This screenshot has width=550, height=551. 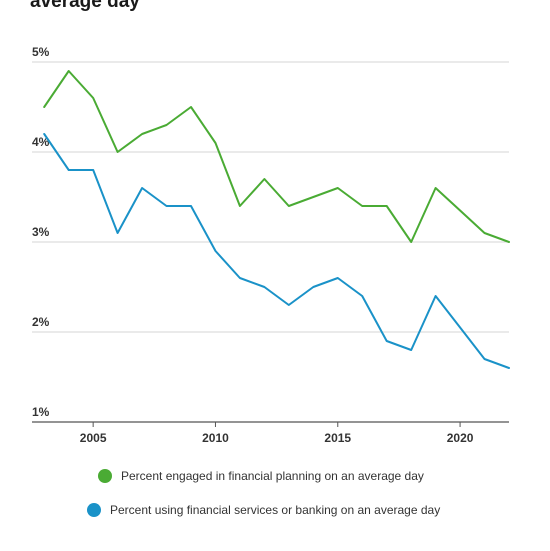 I want to click on y-axis-ticks: 1% 2% 3% 4% 5%, so click(x=41, y=232).